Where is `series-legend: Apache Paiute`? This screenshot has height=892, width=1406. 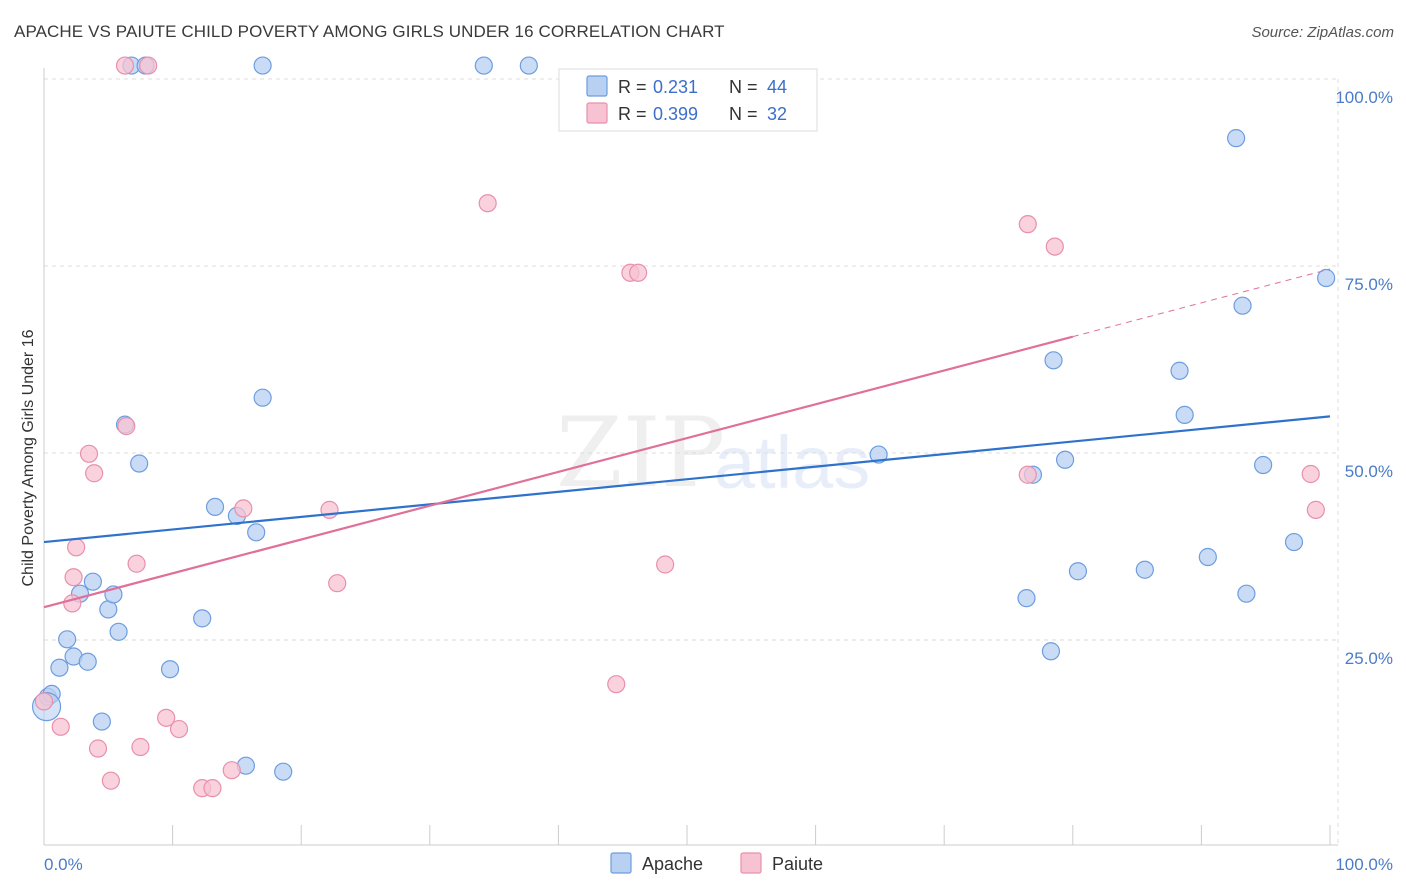 series-legend: Apache Paiute is located at coordinates (716, 863).